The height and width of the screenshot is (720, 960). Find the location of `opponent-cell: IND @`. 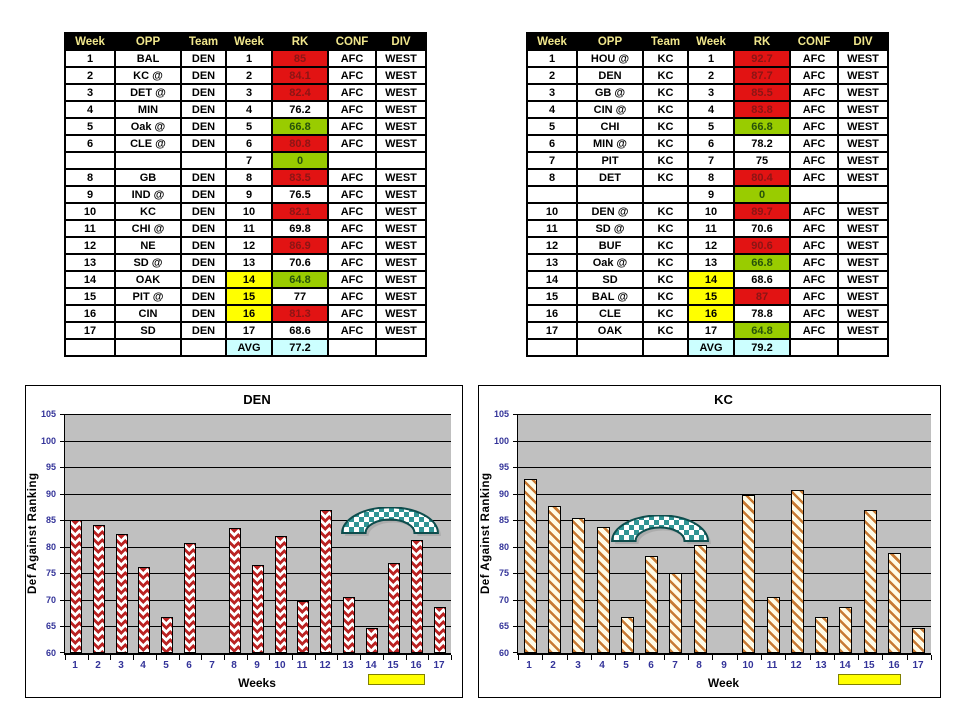

opponent-cell: IND @ is located at coordinates (148, 194).